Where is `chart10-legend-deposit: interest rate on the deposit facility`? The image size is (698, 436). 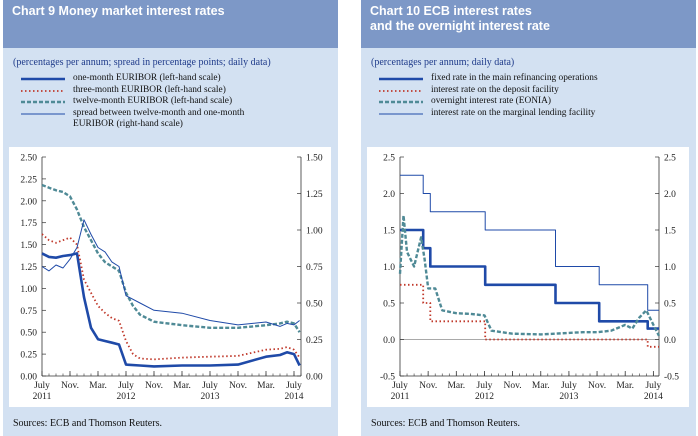 chart10-legend-deposit: interest rate on the deposit facility is located at coordinates (531, 91).